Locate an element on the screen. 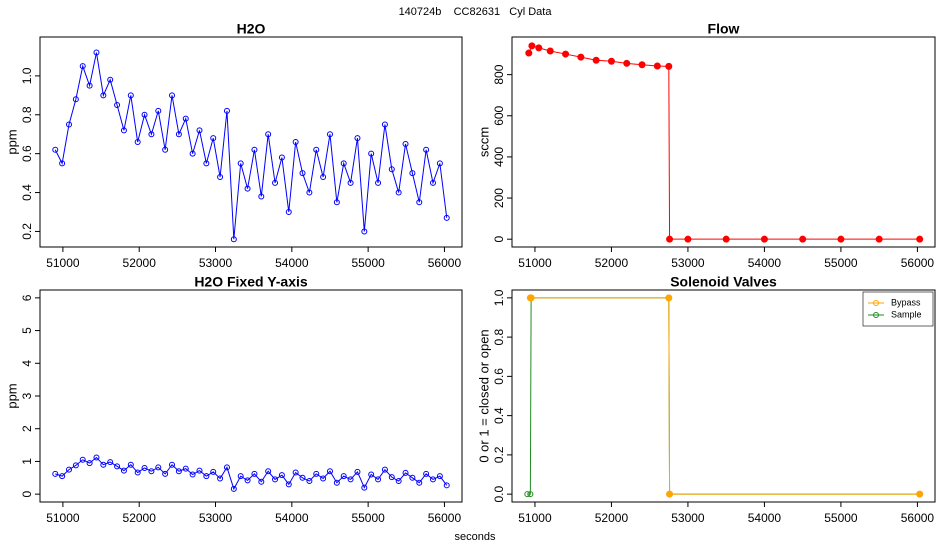 The width and height of the screenshot is (950, 550). y-tick-label: 4 is located at coordinates (27, 363).